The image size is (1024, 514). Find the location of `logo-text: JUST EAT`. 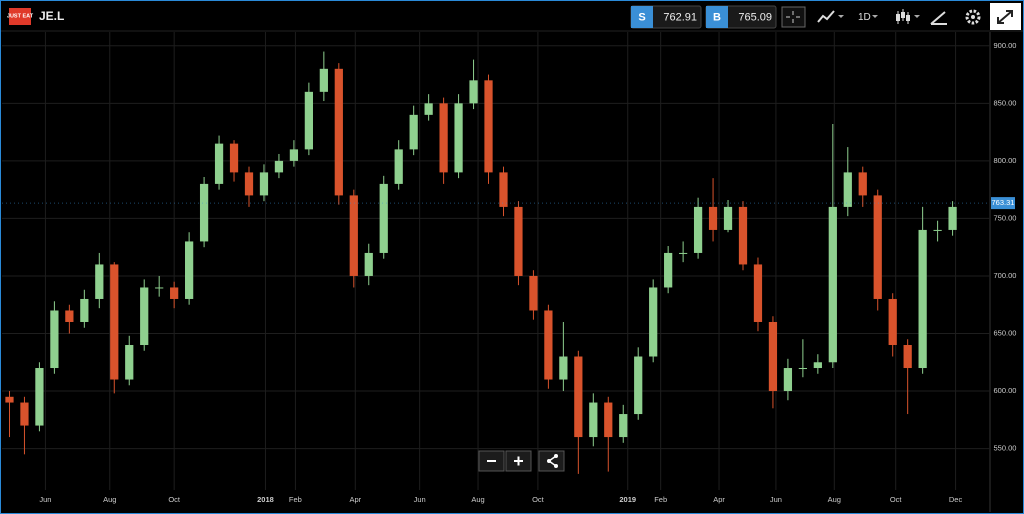

logo-text: JUST EAT is located at coordinates (20, 16).